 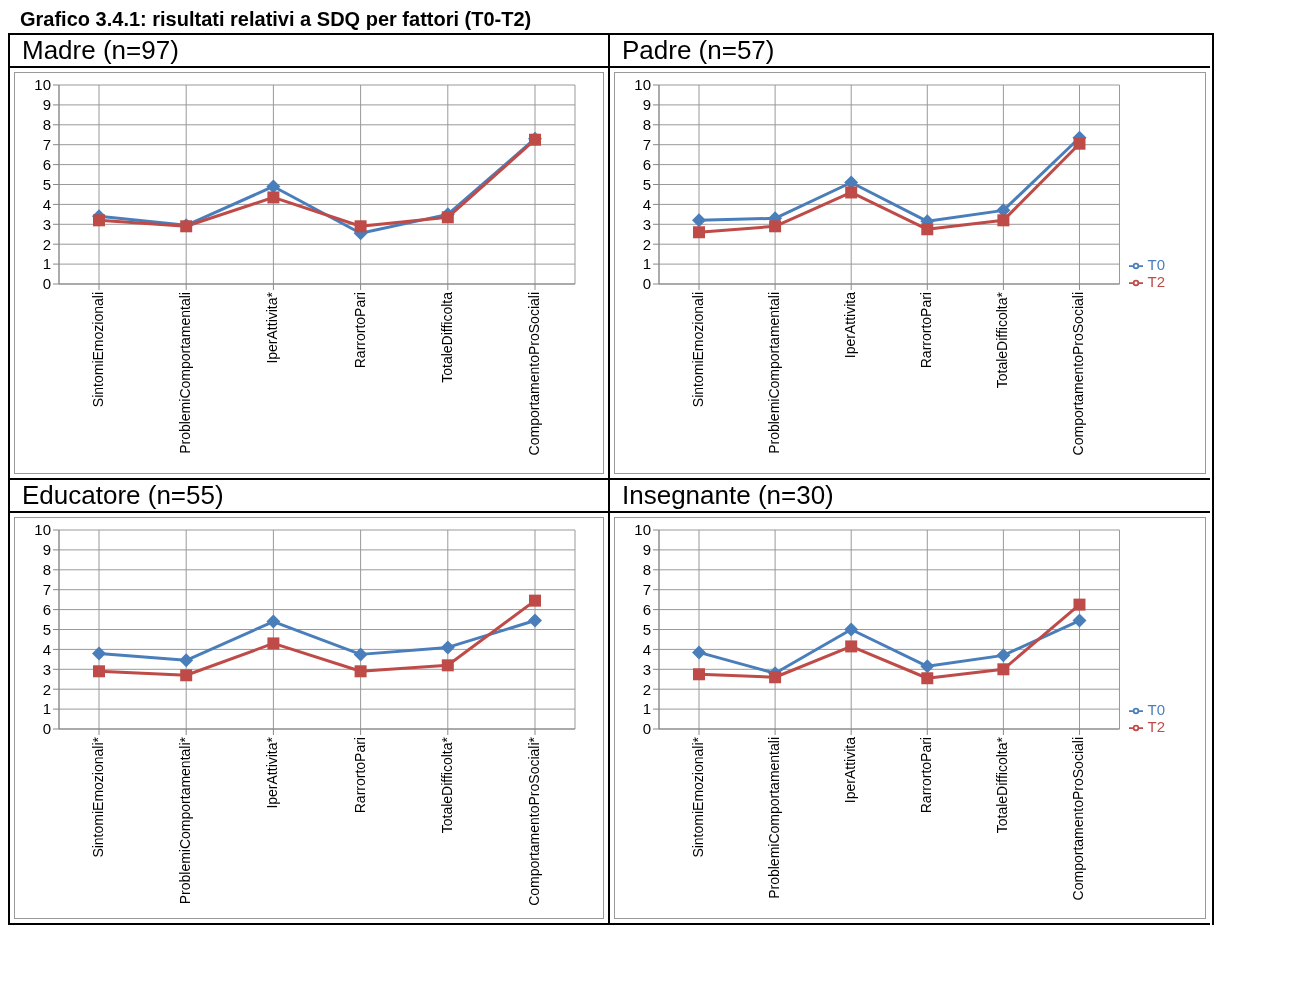 I want to click on x-tick-label: TotaleDifficolta, so click(x=446, y=337).